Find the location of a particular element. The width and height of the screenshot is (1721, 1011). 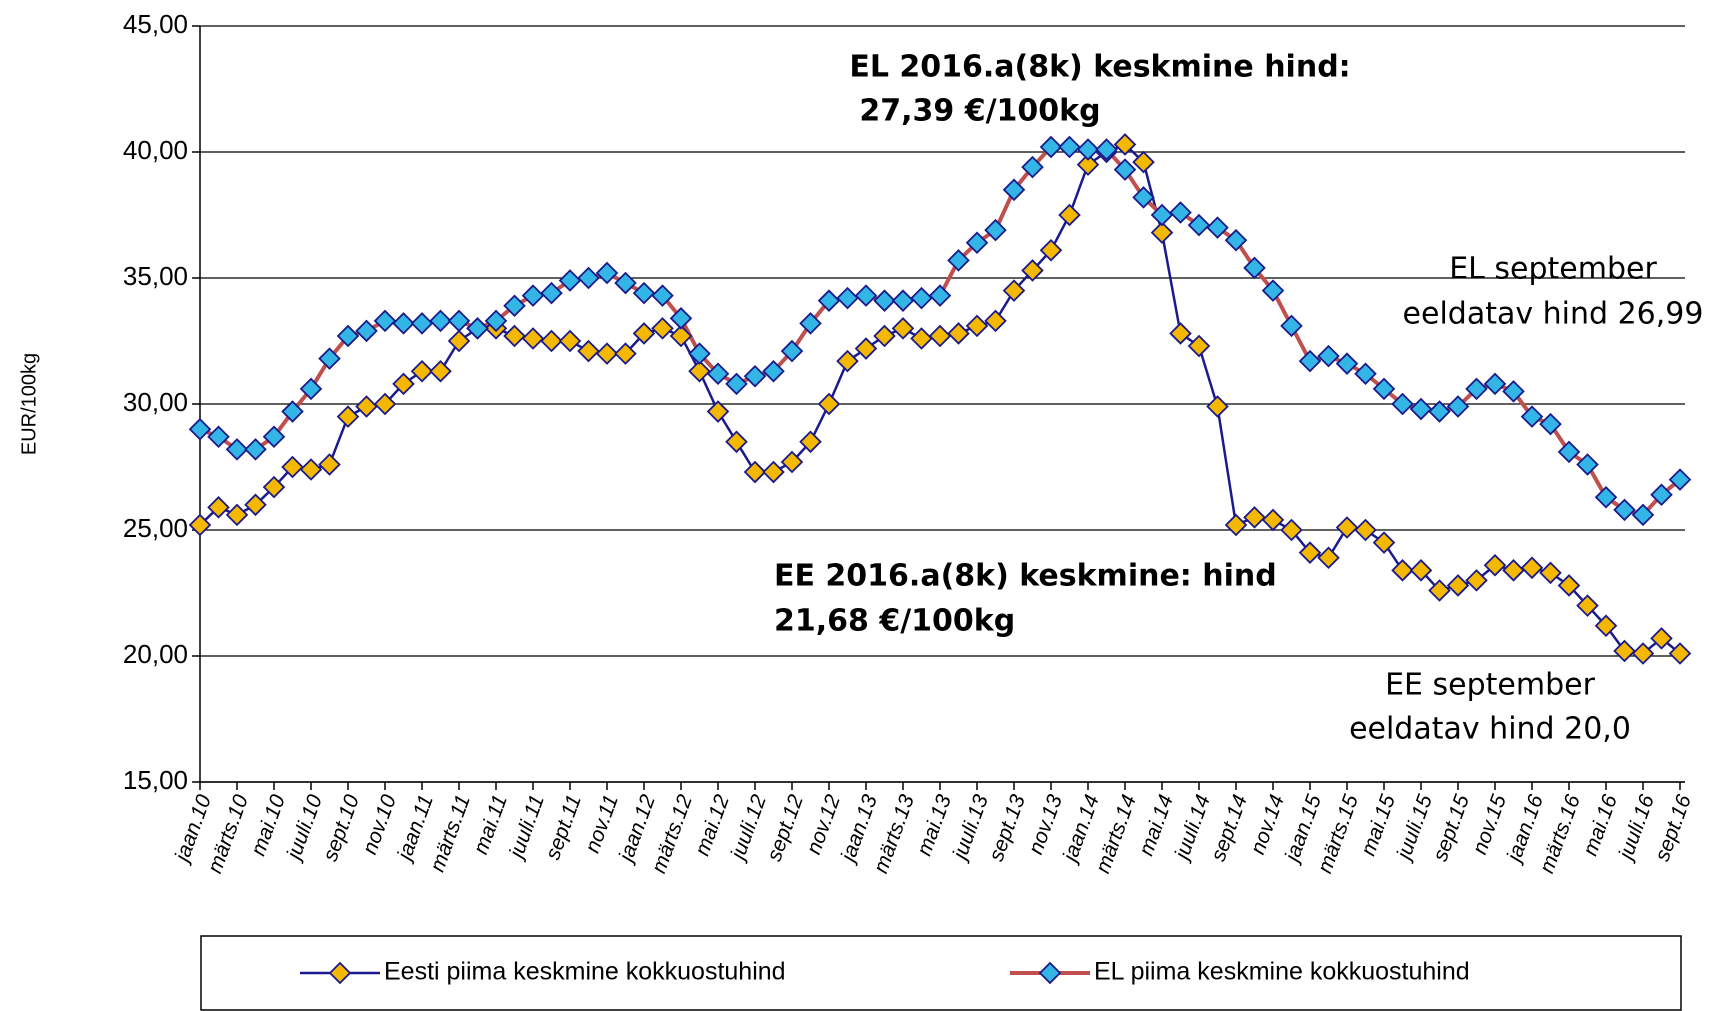

annotation: EL 2016.a(8k) keskmine hind: is located at coordinates (1099, 67).